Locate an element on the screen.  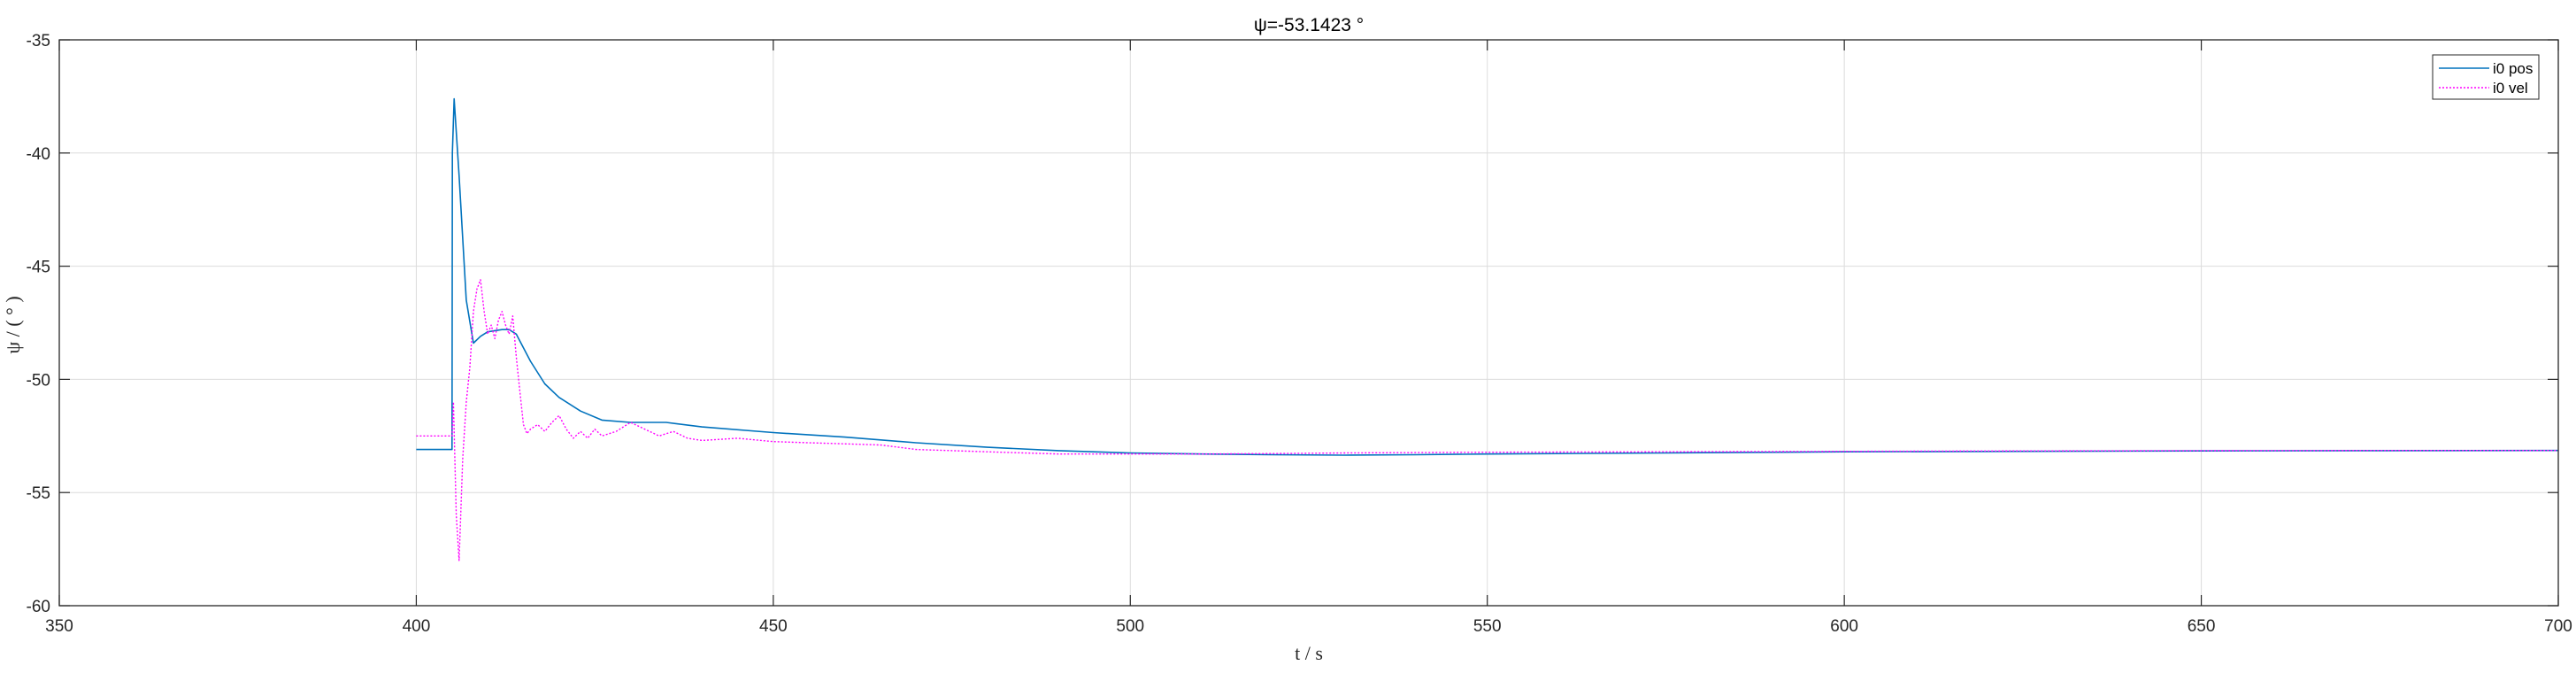
legend-box is located at coordinates (2486, 77).